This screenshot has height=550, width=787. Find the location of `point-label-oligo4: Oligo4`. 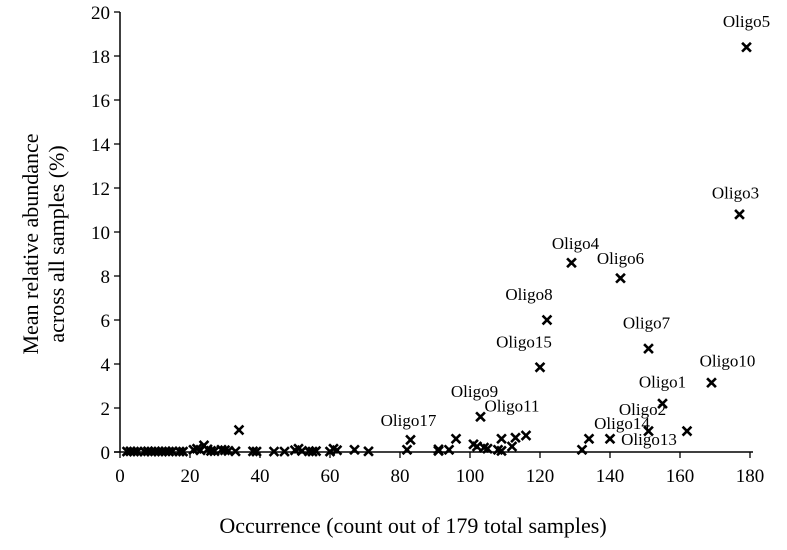

point-label-oligo4: Oligo4 is located at coordinates (576, 243).